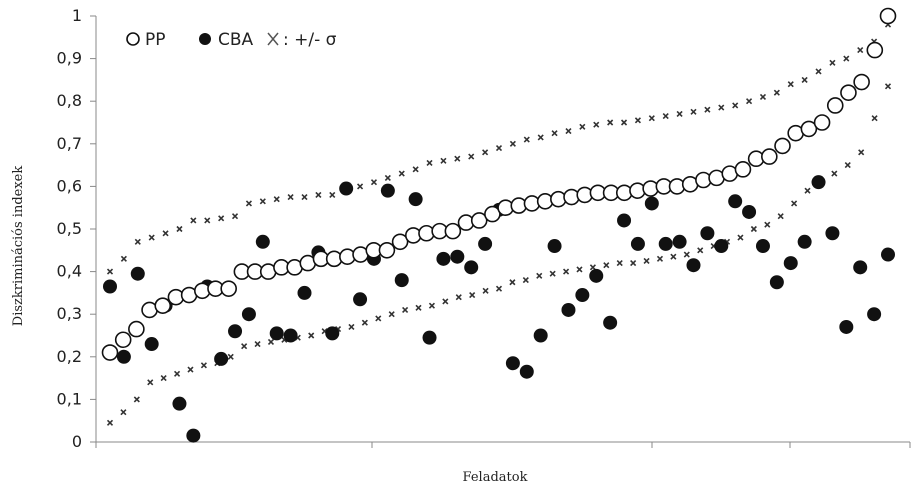 The width and height of the screenshot is (924, 485). I want to click on y-tick-label: 0,8, so click(69, 100).